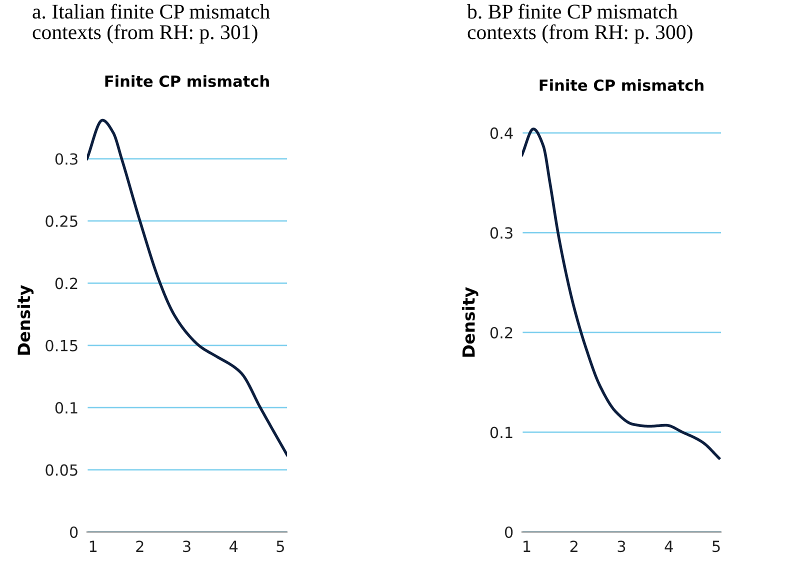 The height and width of the screenshot is (564, 791). Describe the element at coordinates (62, 221) in the screenshot. I see `y-tick-label: 0.25` at that location.